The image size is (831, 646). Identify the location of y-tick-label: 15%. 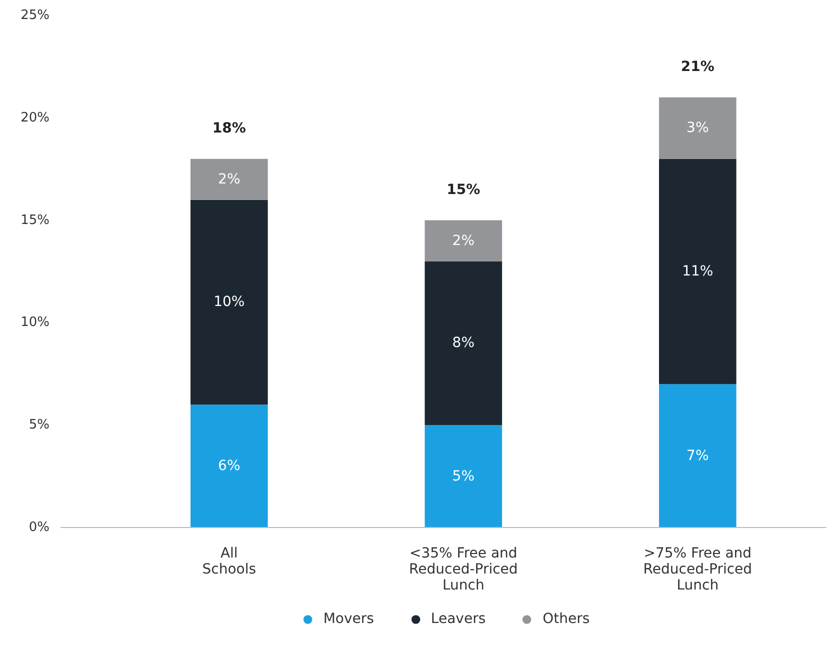
(35, 220).